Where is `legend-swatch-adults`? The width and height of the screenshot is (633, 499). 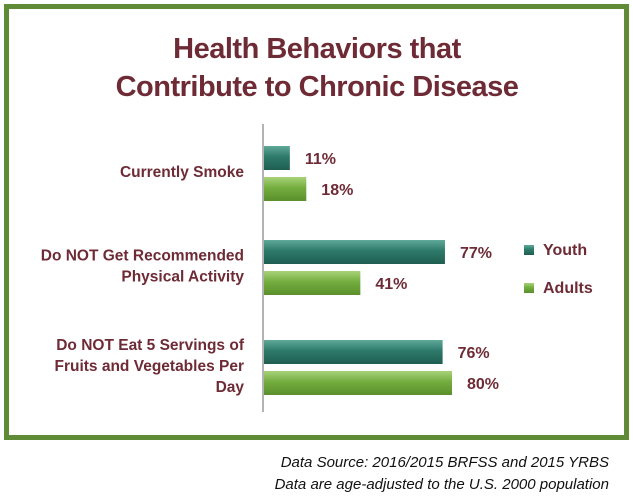 legend-swatch-adults is located at coordinates (529, 288).